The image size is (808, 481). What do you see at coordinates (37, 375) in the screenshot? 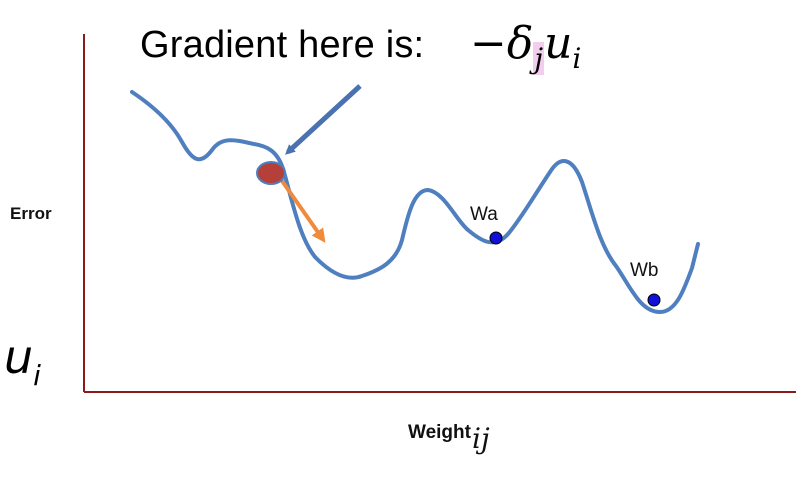
I see `side-symbol-sub: i` at bounding box center [37, 375].